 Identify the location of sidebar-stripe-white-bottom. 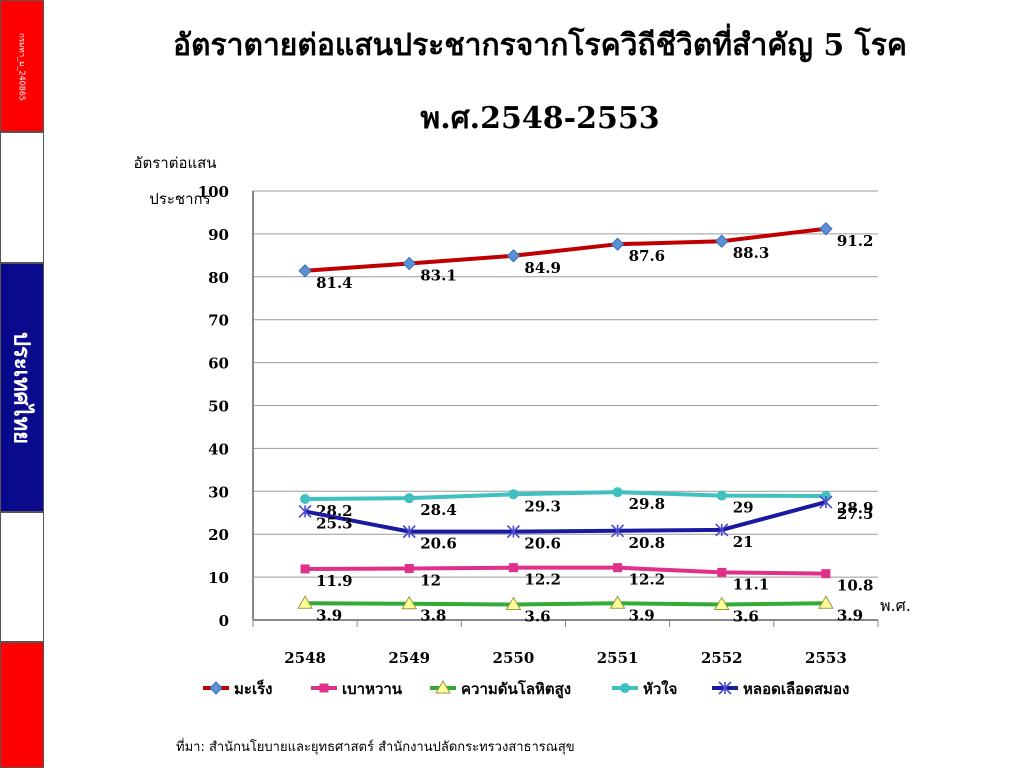
(22, 577).